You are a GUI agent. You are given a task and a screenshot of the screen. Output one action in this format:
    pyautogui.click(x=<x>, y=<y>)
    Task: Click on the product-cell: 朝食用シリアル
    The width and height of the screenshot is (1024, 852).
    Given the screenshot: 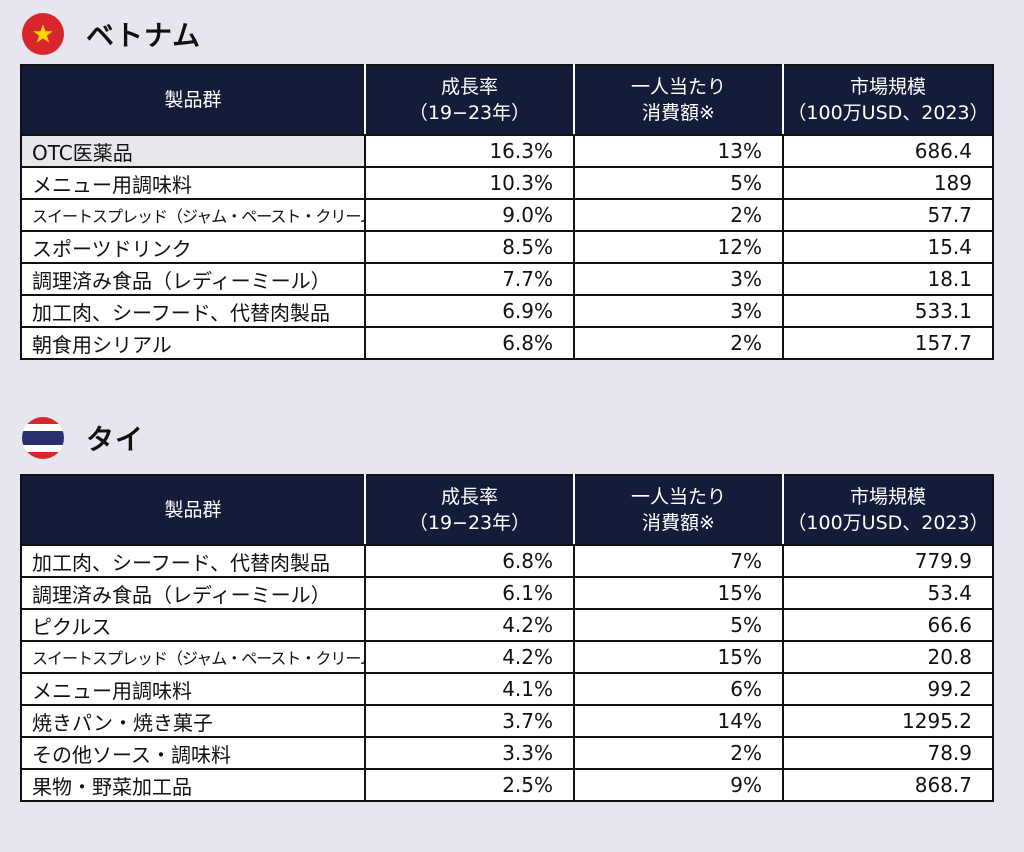 What is the action you would take?
    pyautogui.click(x=193, y=343)
    